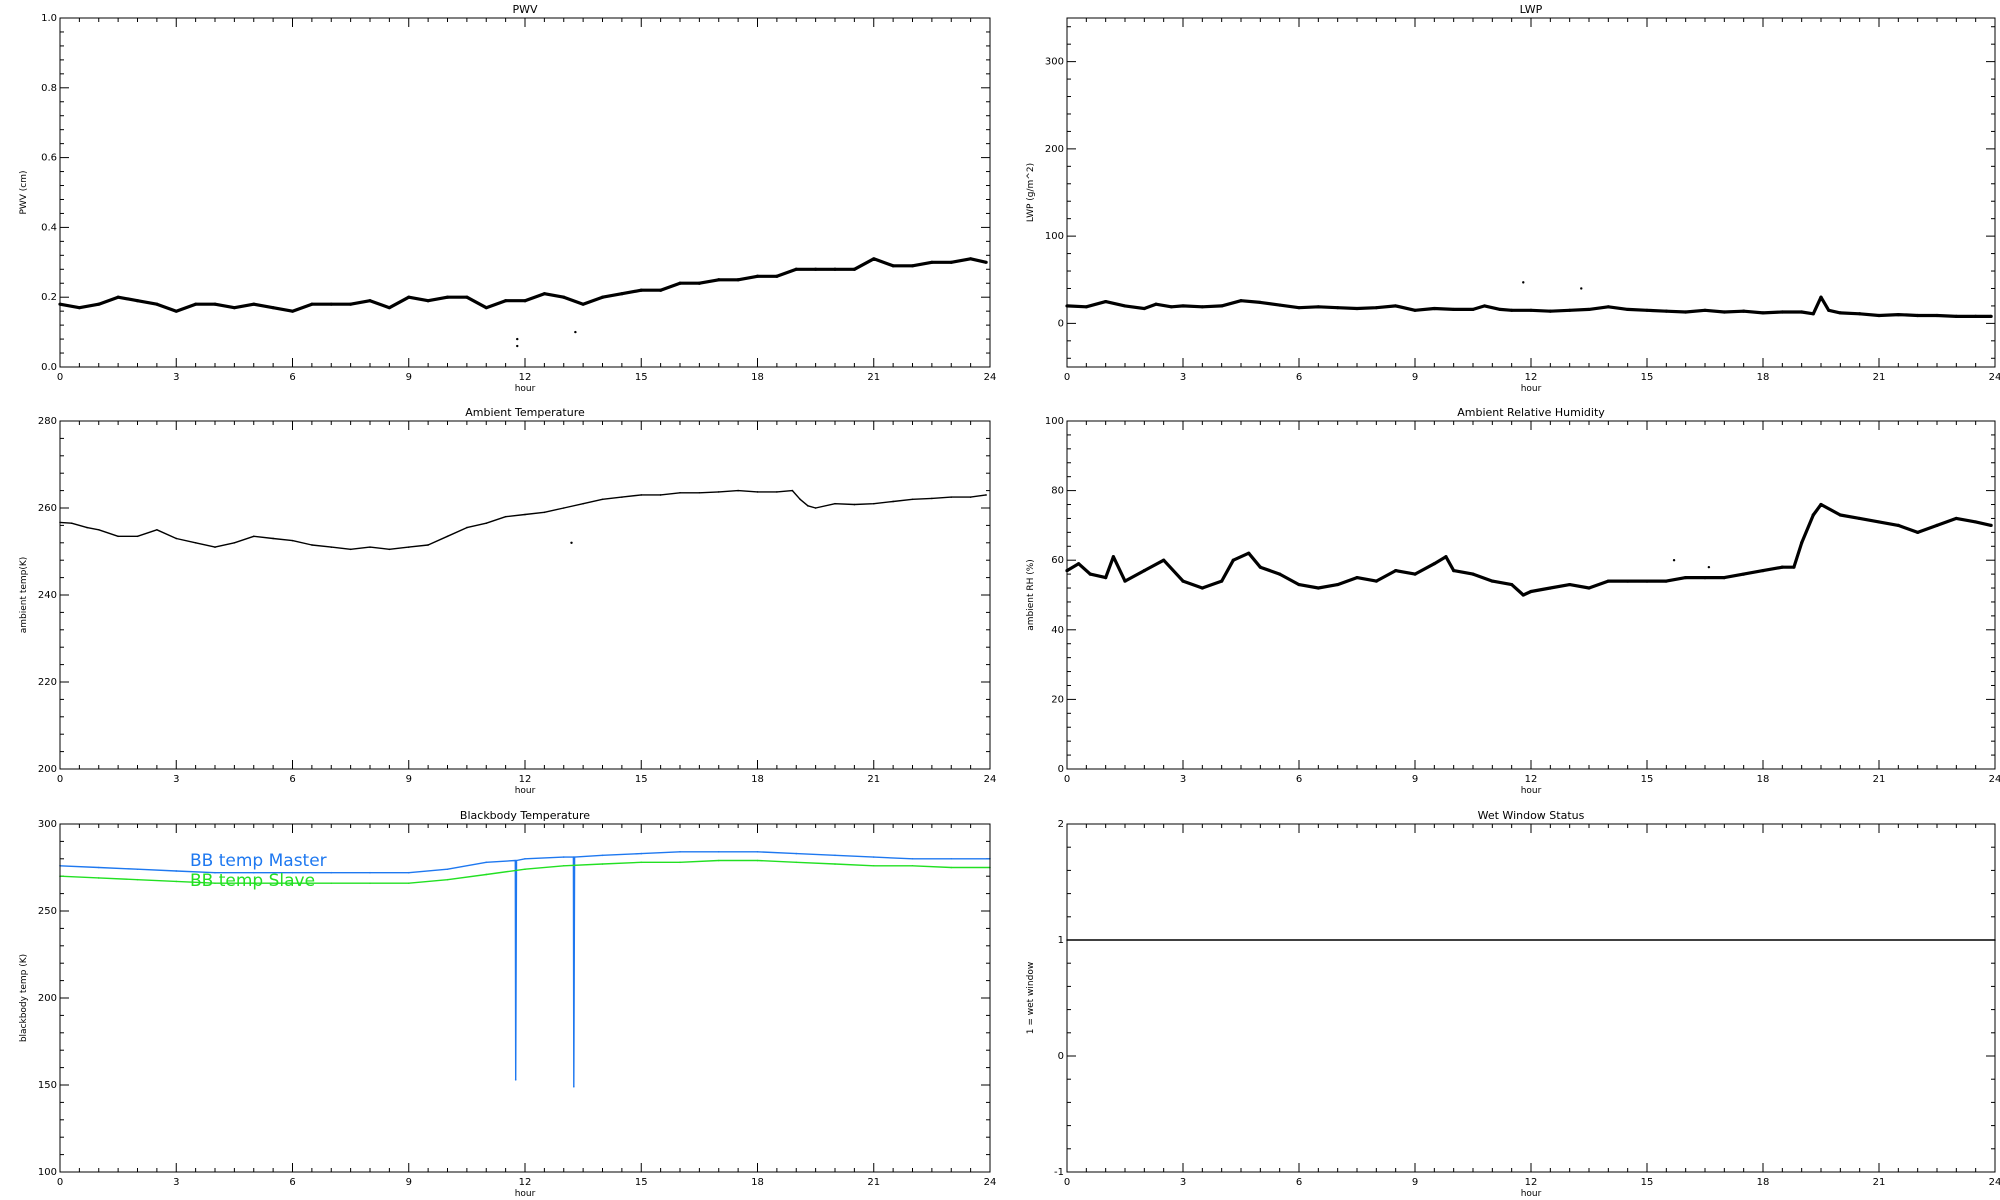 This screenshot has height=1200, width=2000. Describe the element at coordinates (1531, 779) in the screenshot. I see `x-tick-label: 12` at that location.